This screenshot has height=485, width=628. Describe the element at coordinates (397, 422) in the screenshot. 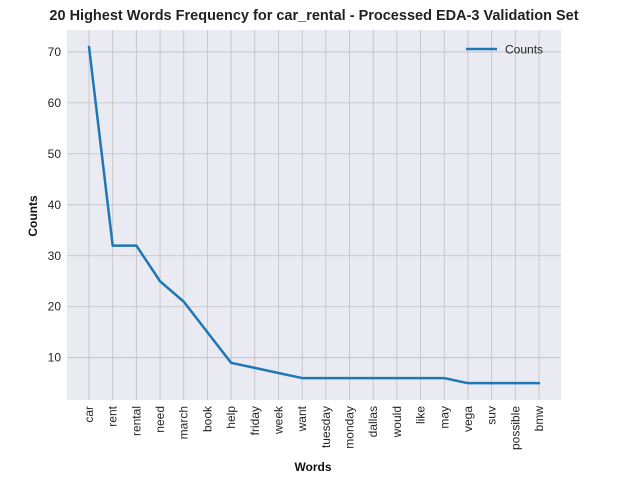

I see `x-tick-label: would` at that location.